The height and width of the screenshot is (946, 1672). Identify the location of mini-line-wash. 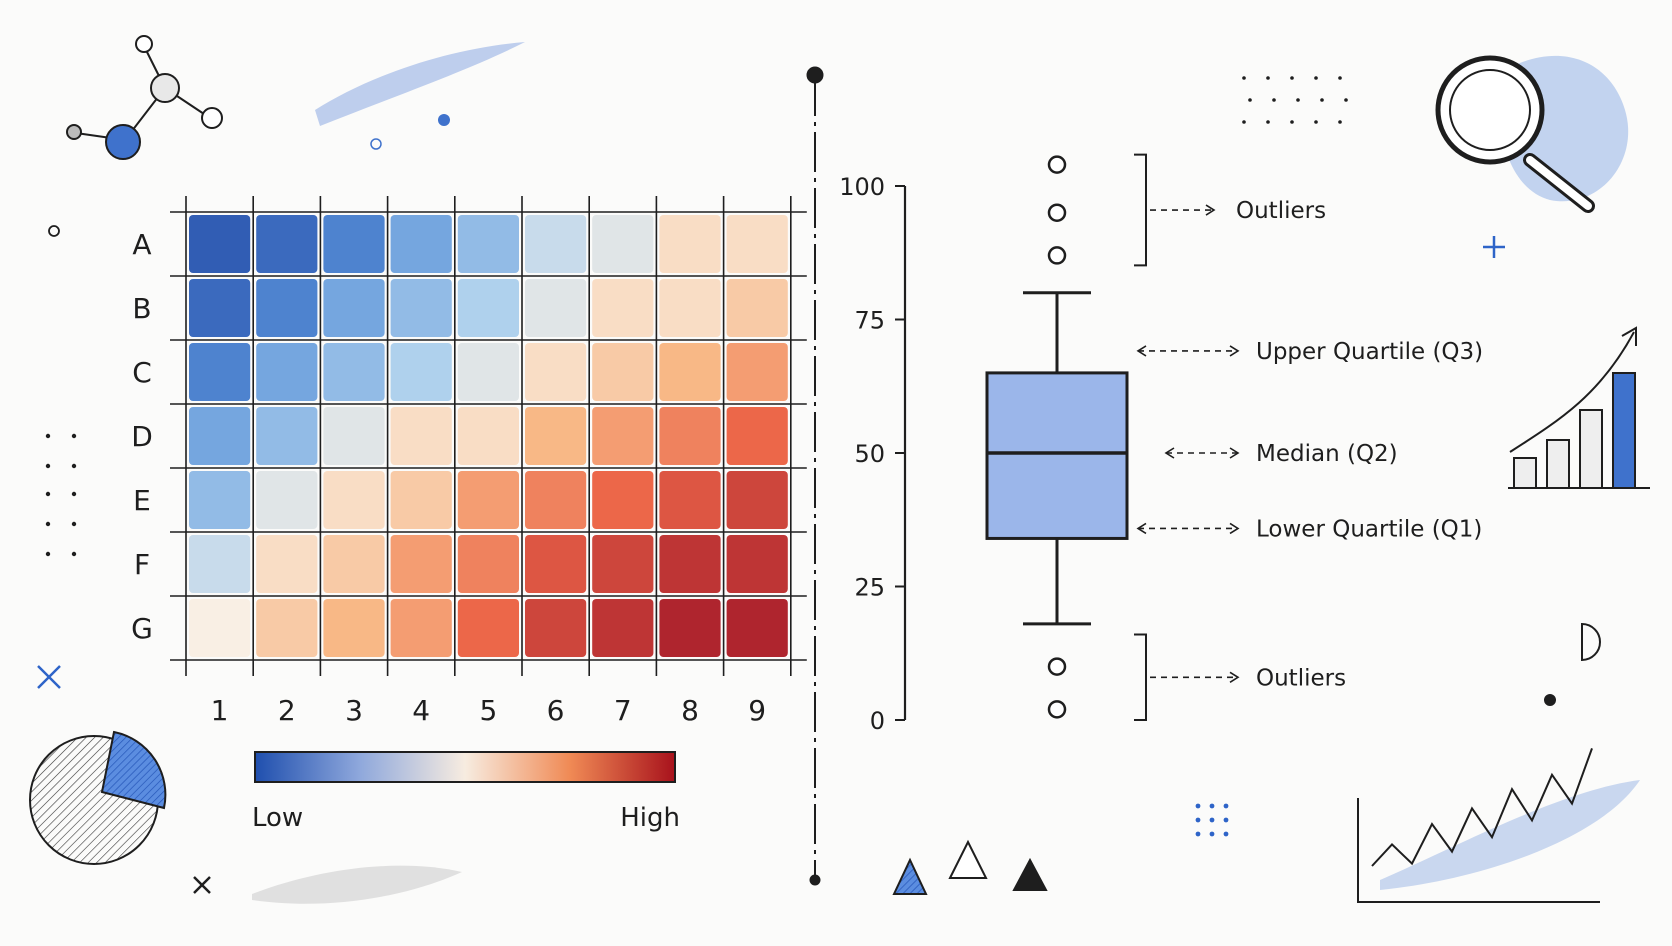
(1510, 835).